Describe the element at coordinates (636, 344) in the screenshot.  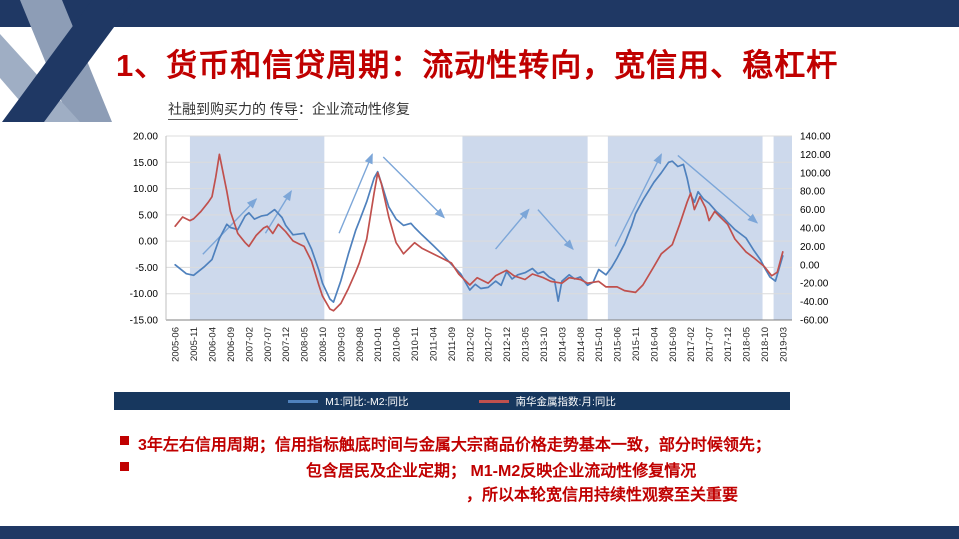
I see `x-axis-tick-label: 2015-11` at that location.